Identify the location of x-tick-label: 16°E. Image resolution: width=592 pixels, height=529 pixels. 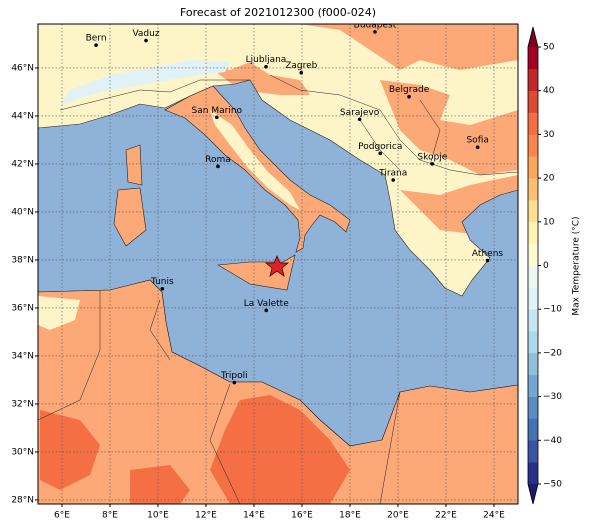
(302, 516).